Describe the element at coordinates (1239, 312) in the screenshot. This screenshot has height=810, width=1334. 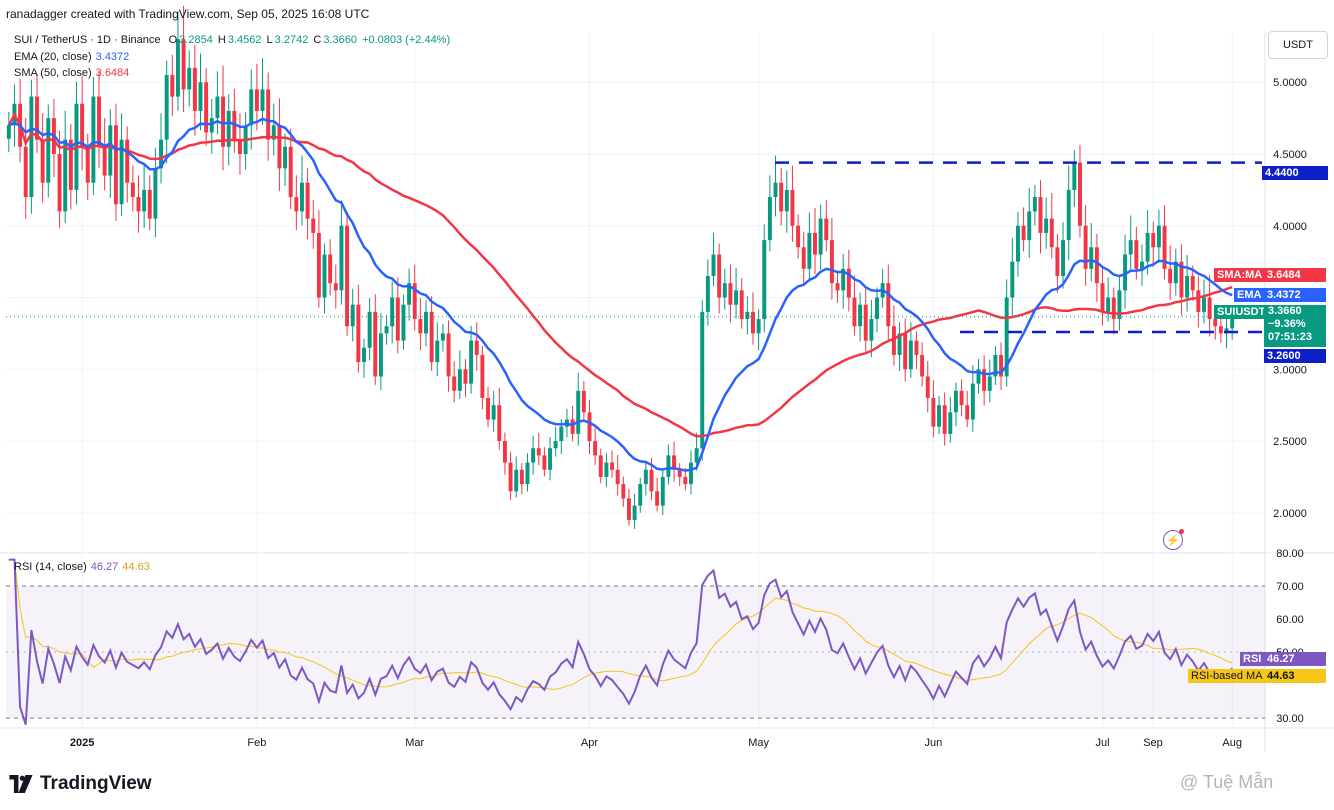
I see `symbol-name-tag: SUIUSDT` at that location.